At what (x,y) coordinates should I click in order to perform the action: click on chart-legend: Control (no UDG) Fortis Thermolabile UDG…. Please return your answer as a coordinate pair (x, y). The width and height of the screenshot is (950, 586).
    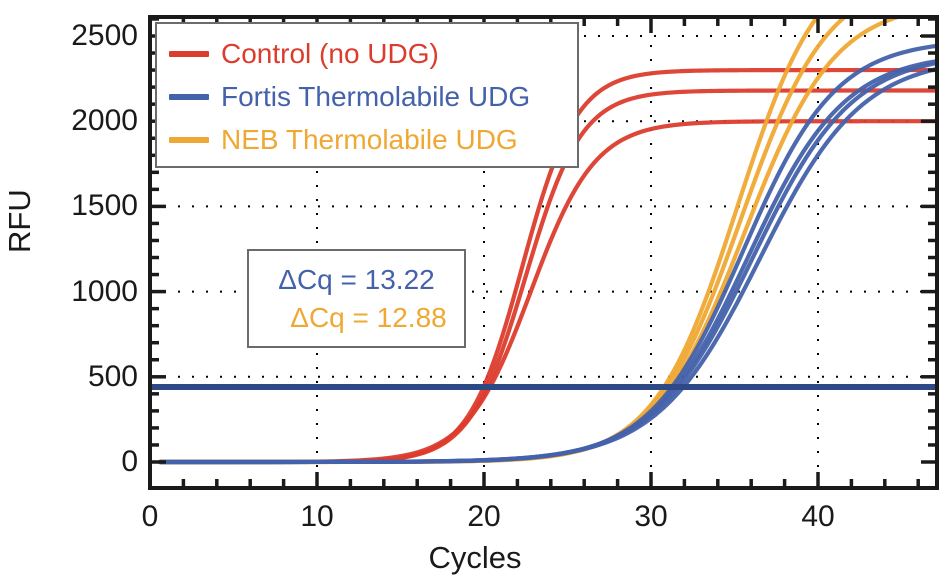
    Looking at the image, I should click on (367, 95).